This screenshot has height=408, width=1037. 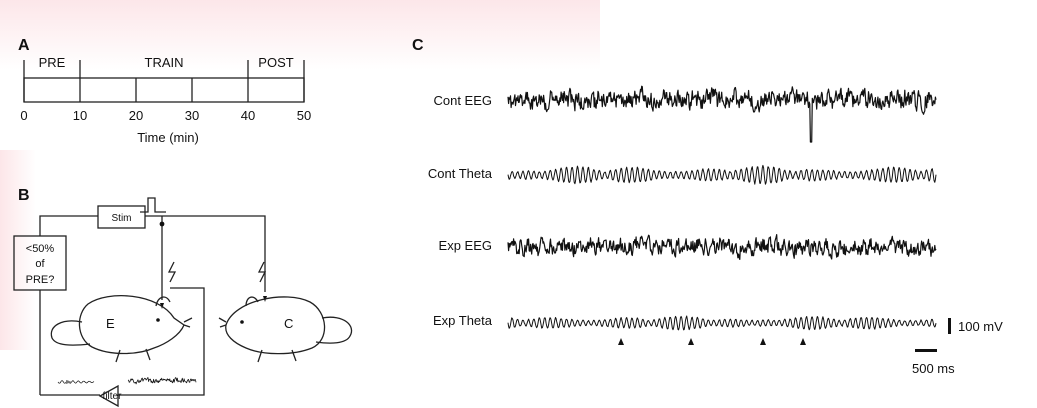 I want to click on wire-to-stim, so click(x=68, y=225).